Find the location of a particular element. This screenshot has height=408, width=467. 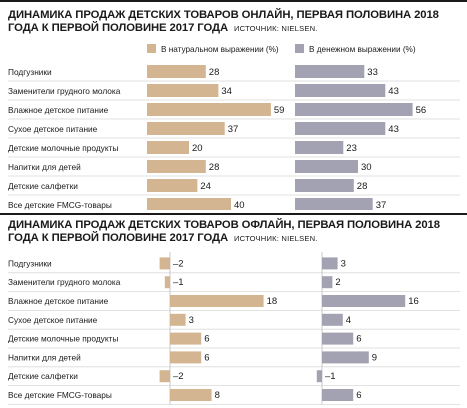

offline-source: ИСТОЧНИК: NIELSEN. is located at coordinates (276, 238).